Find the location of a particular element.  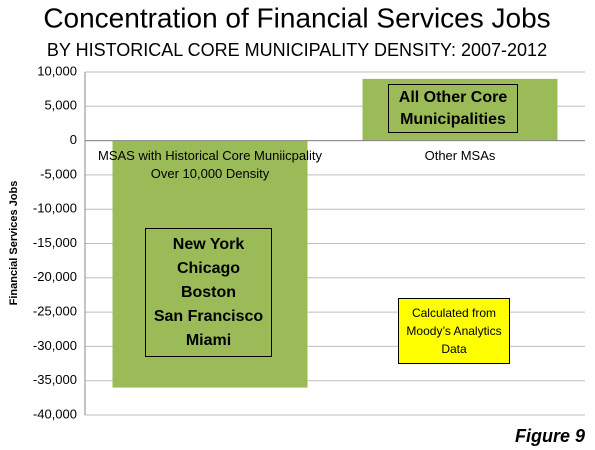

y-tick-label: -35,000 is located at coordinates (55, 379).